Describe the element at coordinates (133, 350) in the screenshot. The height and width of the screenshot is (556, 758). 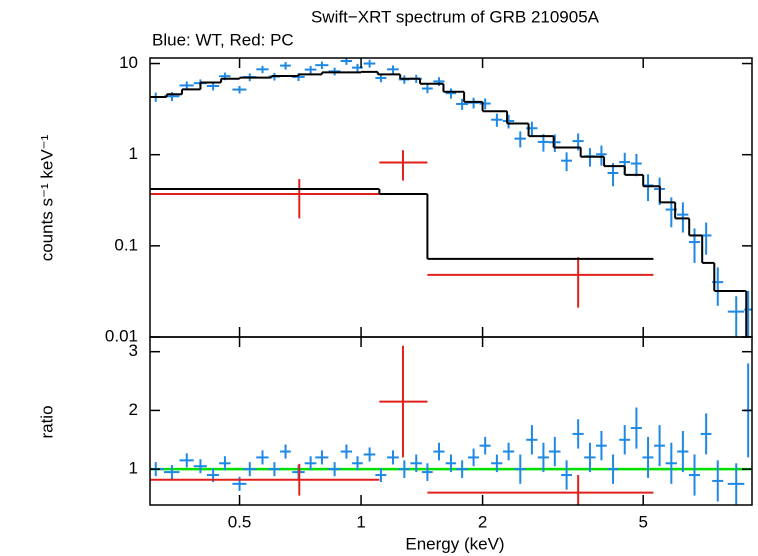
I see `y-tick-label: 3` at that location.